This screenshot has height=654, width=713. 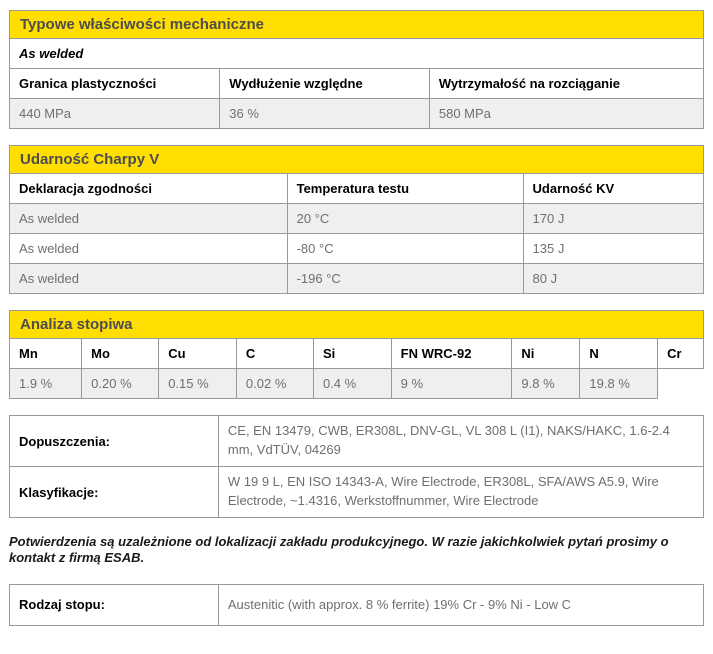 What do you see at coordinates (356, 324) in the screenshot?
I see `analysis-title-bar: Analiza stopiwa` at bounding box center [356, 324].